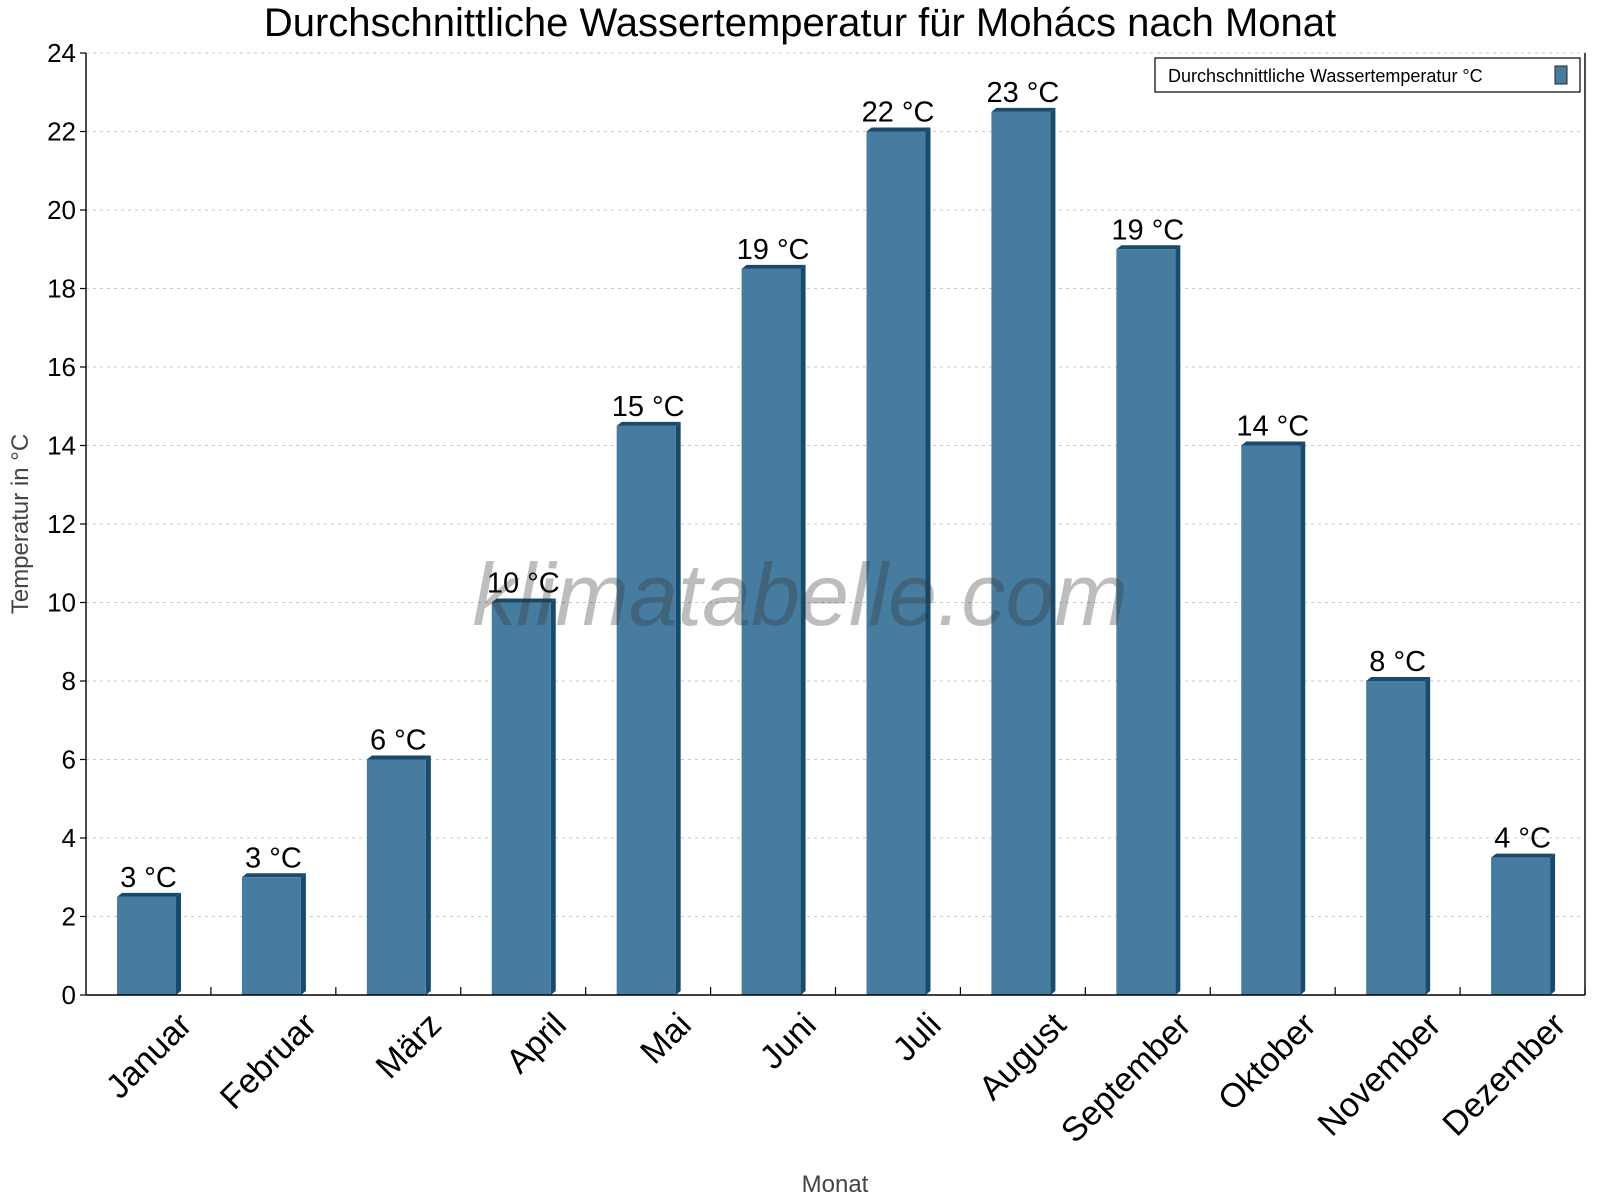 This screenshot has height=1200, width=1600. What do you see at coordinates (61, 446) in the screenshot?
I see `y-tick-label: 14` at bounding box center [61, 446].